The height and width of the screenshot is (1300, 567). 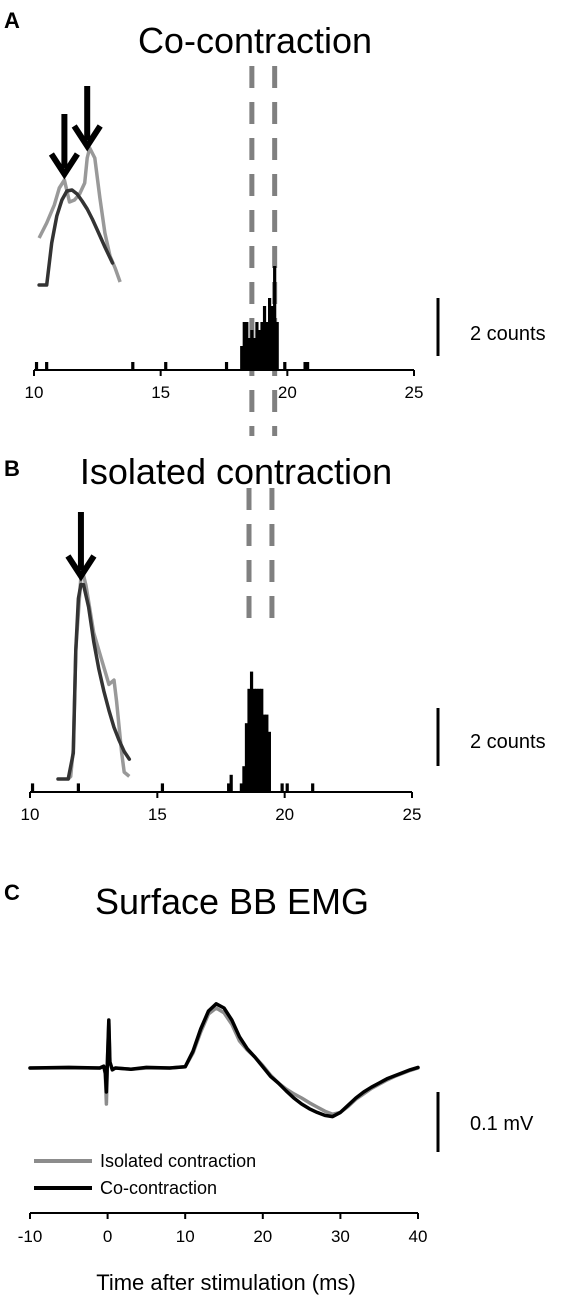 What do you see at coordinates (178, 1161) in the screenshot?
I see `legend-label-isolated: Isolated contraction` at bounding box center [178, 1161].